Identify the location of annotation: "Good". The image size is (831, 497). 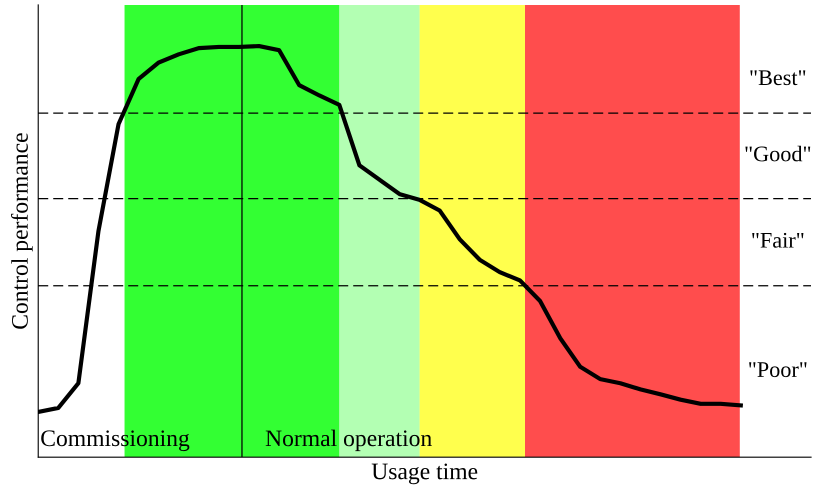
(777, 154).